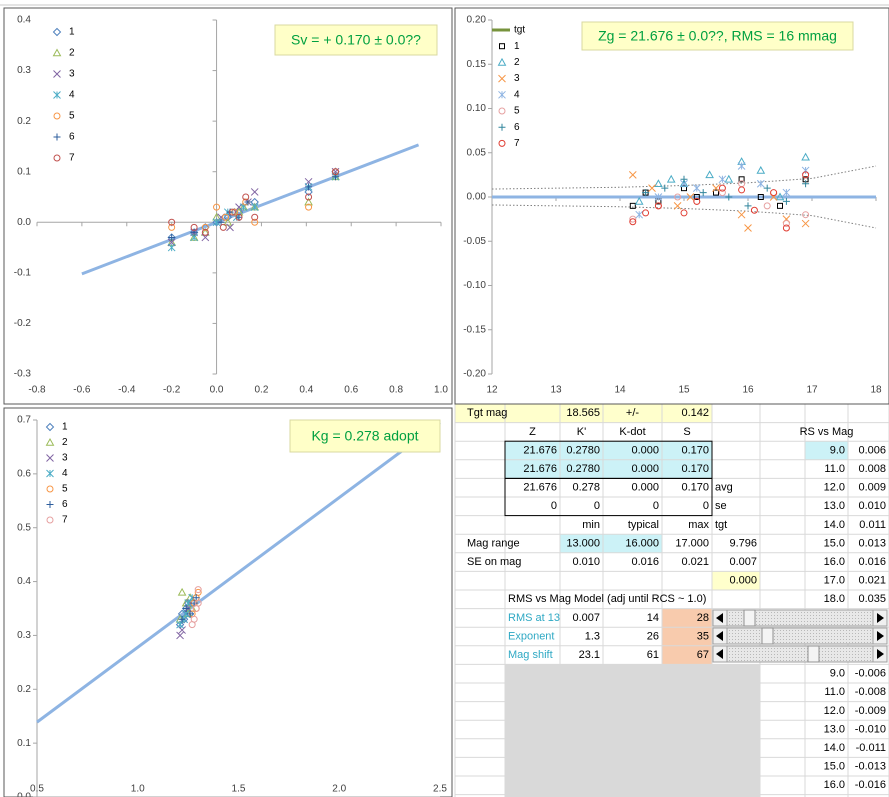 This screenshot has height=797, width=889. Describe the element at coordinates (239, 789) in the screenshot. I see `x-tick-label: 1.5` at that location.